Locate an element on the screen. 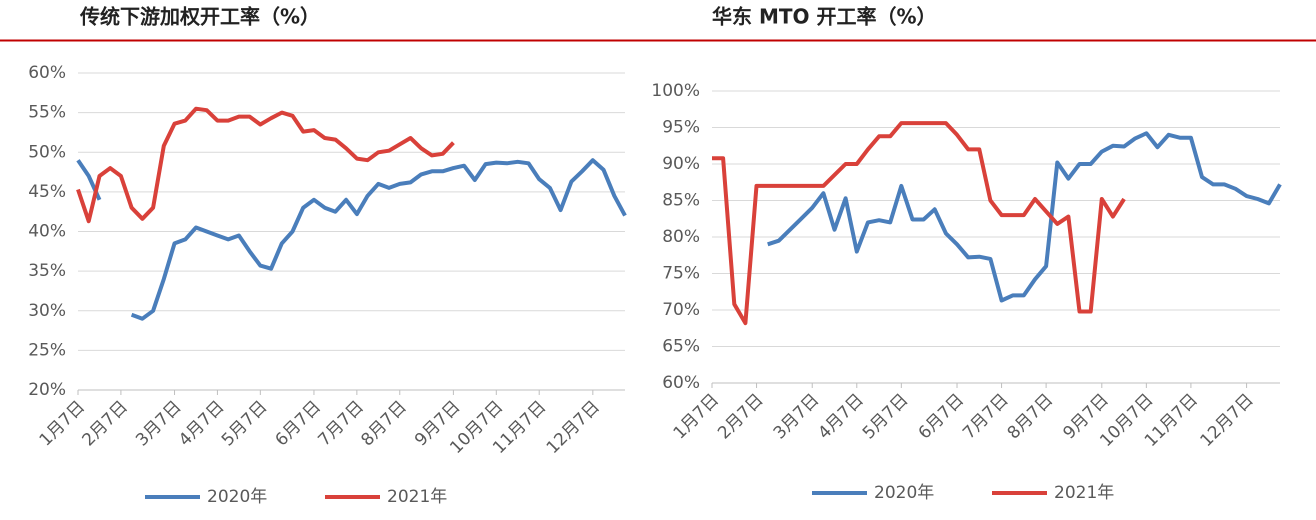 Image resolution: width=1316 pixels, height=520 pixels. y-tick-label: 70% is located at coordinates (681, 310).